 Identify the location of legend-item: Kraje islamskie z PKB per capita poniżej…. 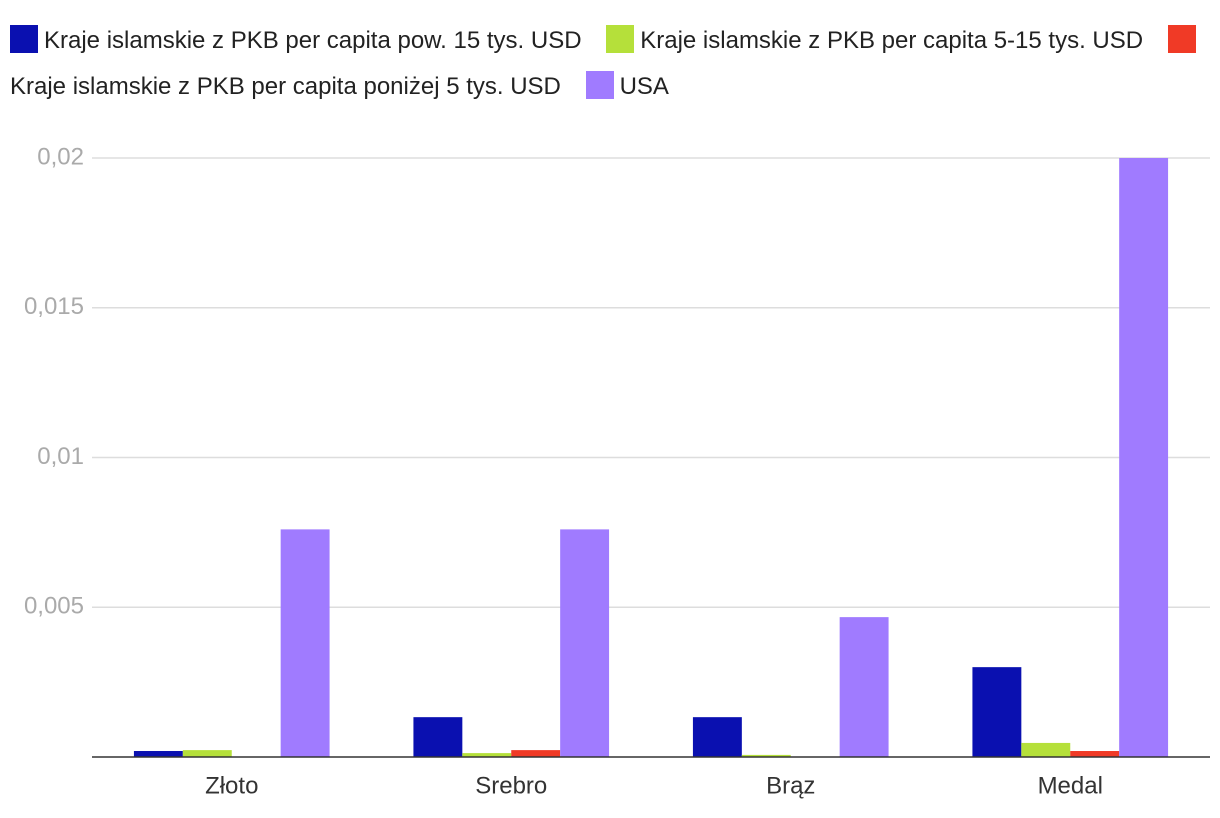
(606, 62).